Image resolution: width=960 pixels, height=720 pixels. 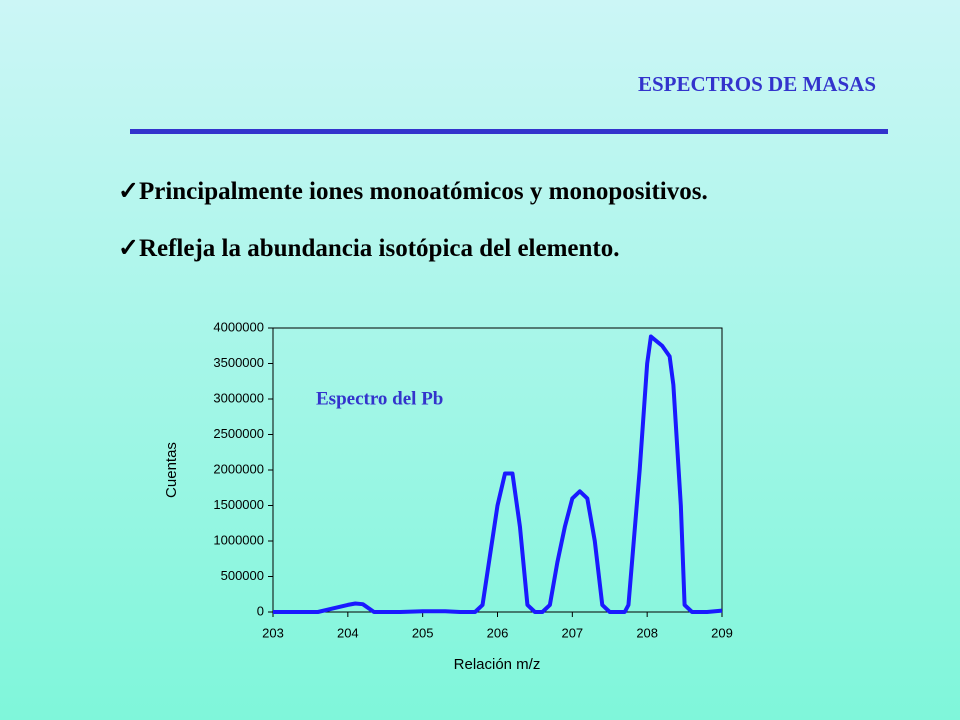 What do you see at coordinates (238, 433) in the screenshot?
I see `y-tick-label: 2500000` at bounding box center [238, 433].